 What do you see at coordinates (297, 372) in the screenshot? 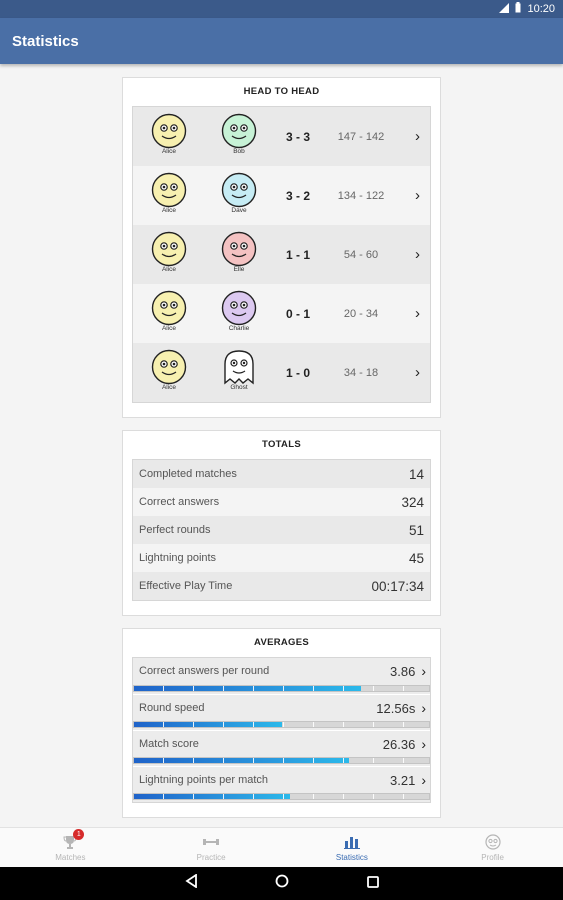
I see `match-score: 1 - 0` at bounding box center [297, 372].